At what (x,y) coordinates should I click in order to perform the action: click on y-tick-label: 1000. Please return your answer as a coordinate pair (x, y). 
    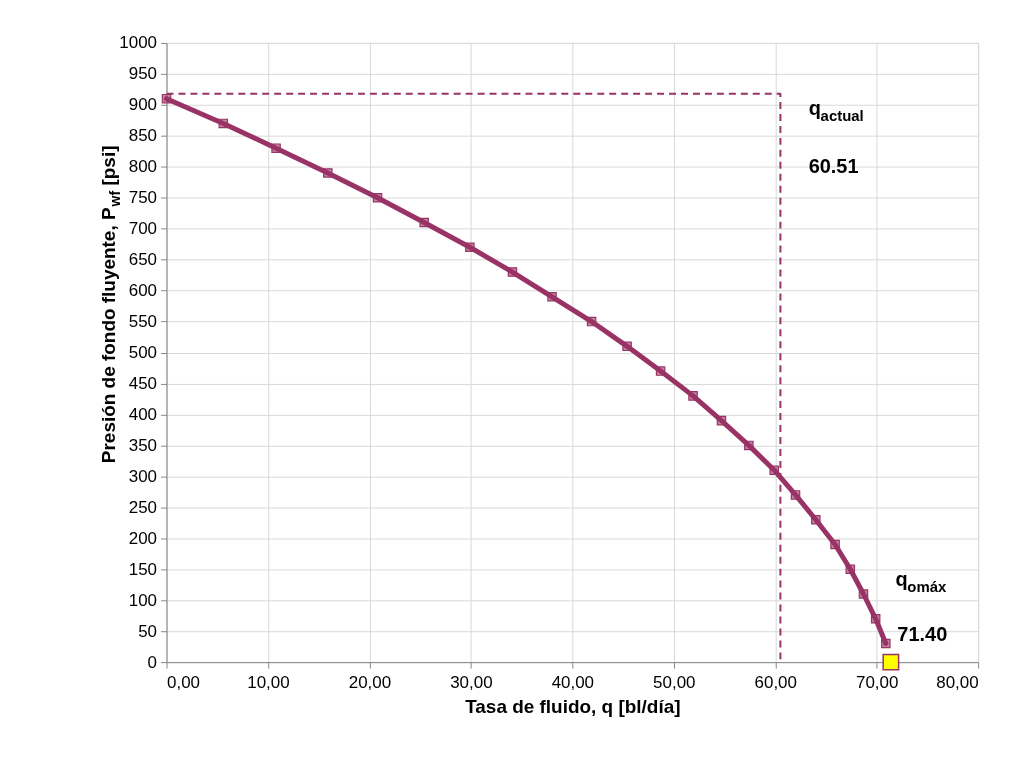
    Looking at the image, I should click on (138, 43).